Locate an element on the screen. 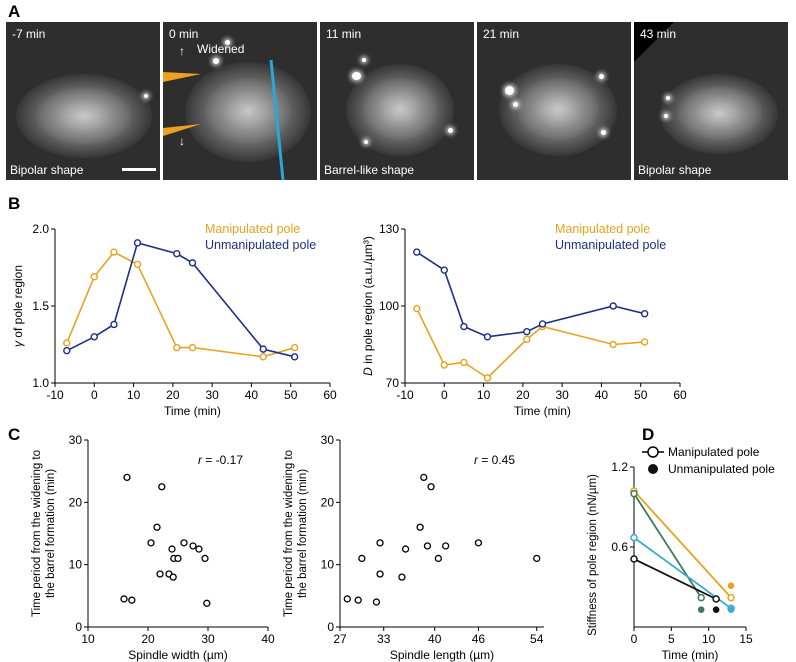  pipette-lower is located at coordinates (182, 130).